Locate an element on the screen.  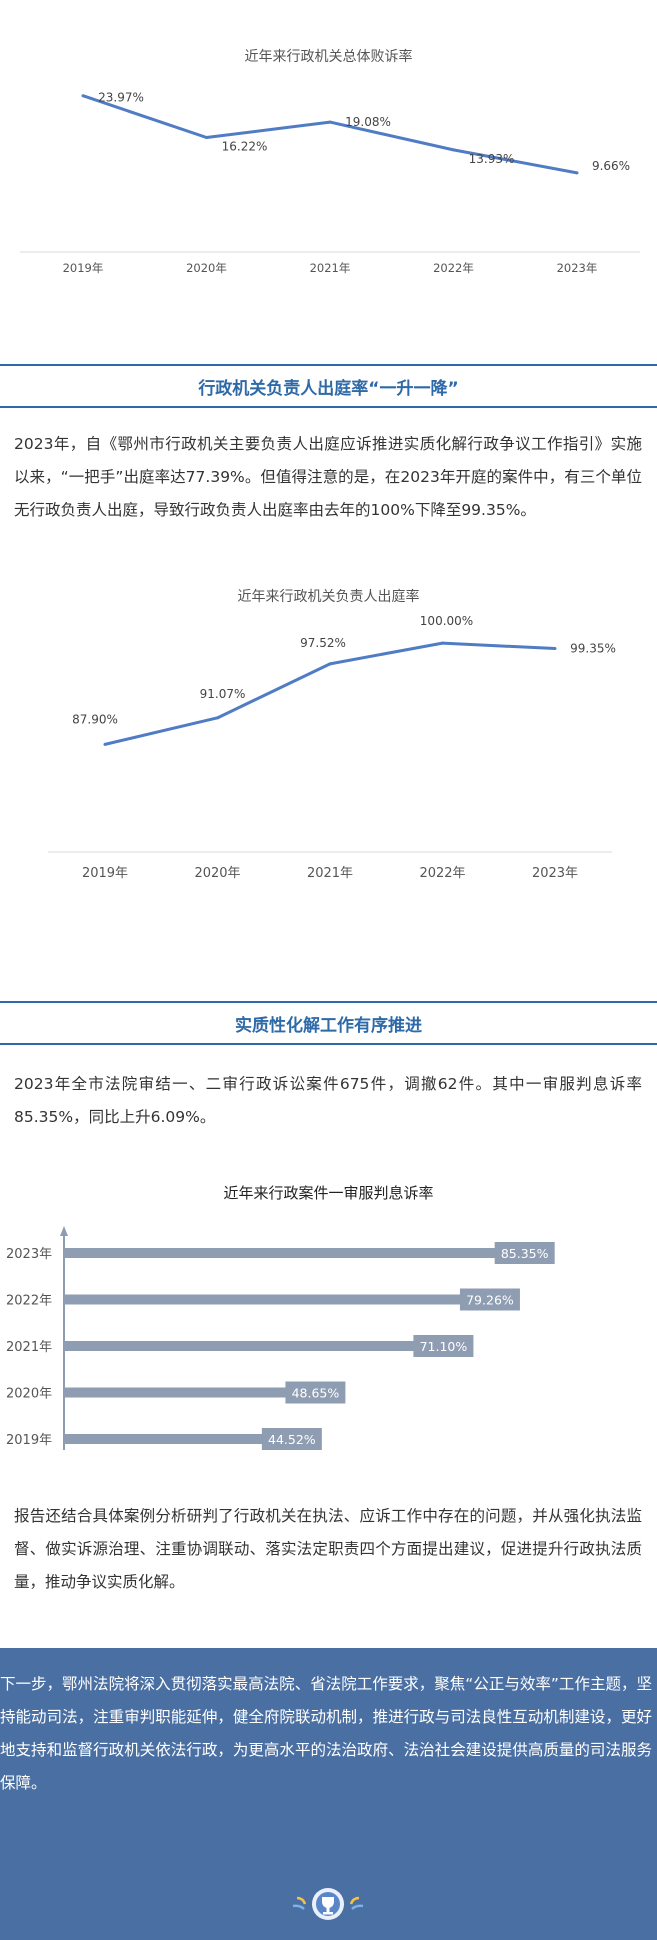
data-label: 91.07% is located at coordinates (223, 694).